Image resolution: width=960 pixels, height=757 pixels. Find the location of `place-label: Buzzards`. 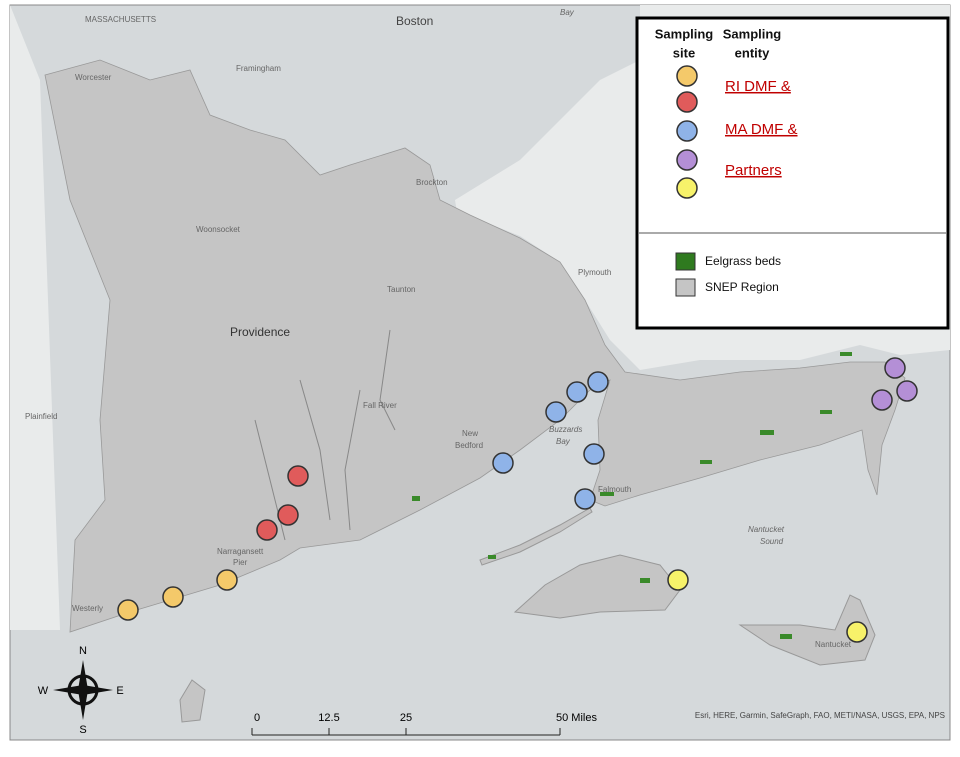

place-label: Buzzards is located at coordinates (565, 429).